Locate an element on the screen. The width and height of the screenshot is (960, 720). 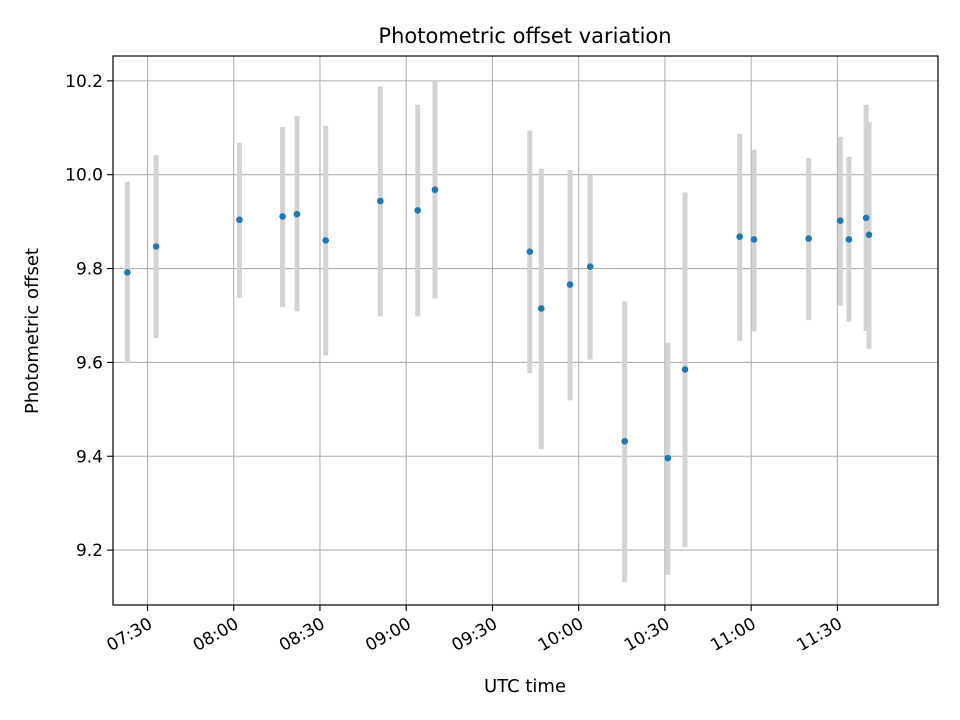
x-tick-label: 09:30 is located at coordinates (475, 635).